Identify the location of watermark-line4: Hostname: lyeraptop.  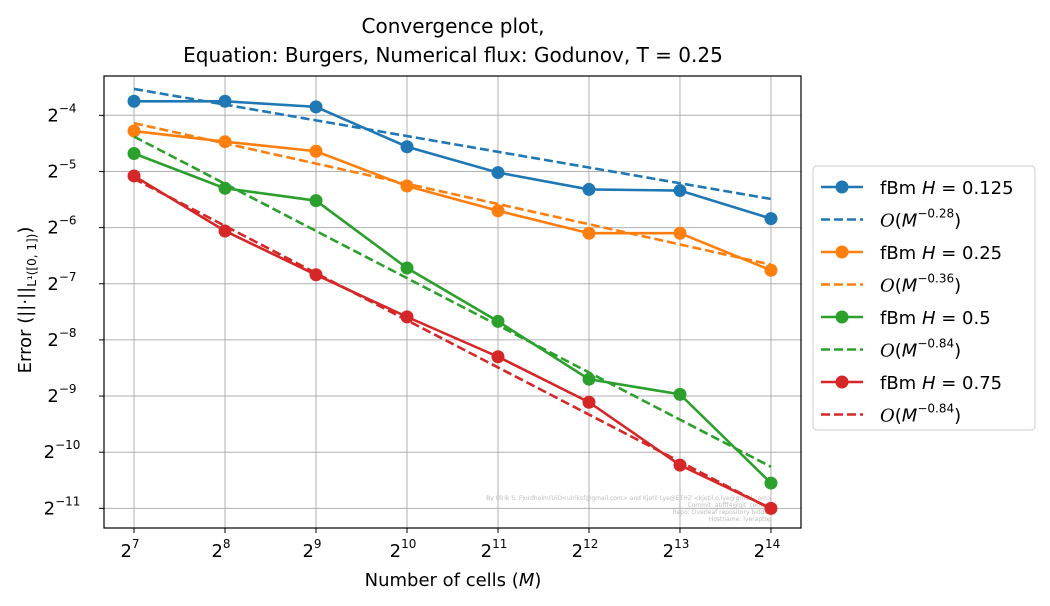
(740, 519).